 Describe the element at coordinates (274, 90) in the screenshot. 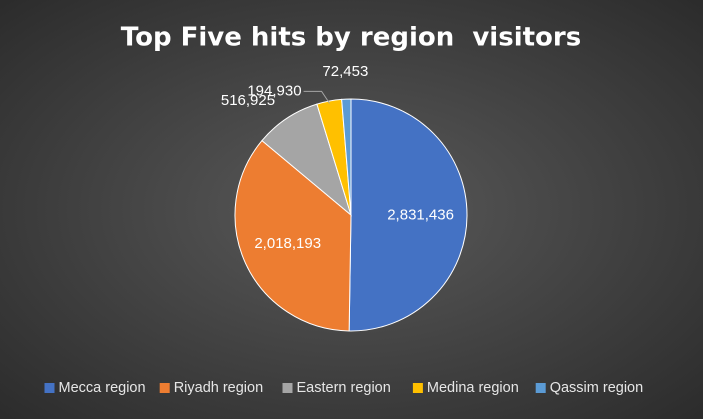

I see `data-label: 194,930` at that location.